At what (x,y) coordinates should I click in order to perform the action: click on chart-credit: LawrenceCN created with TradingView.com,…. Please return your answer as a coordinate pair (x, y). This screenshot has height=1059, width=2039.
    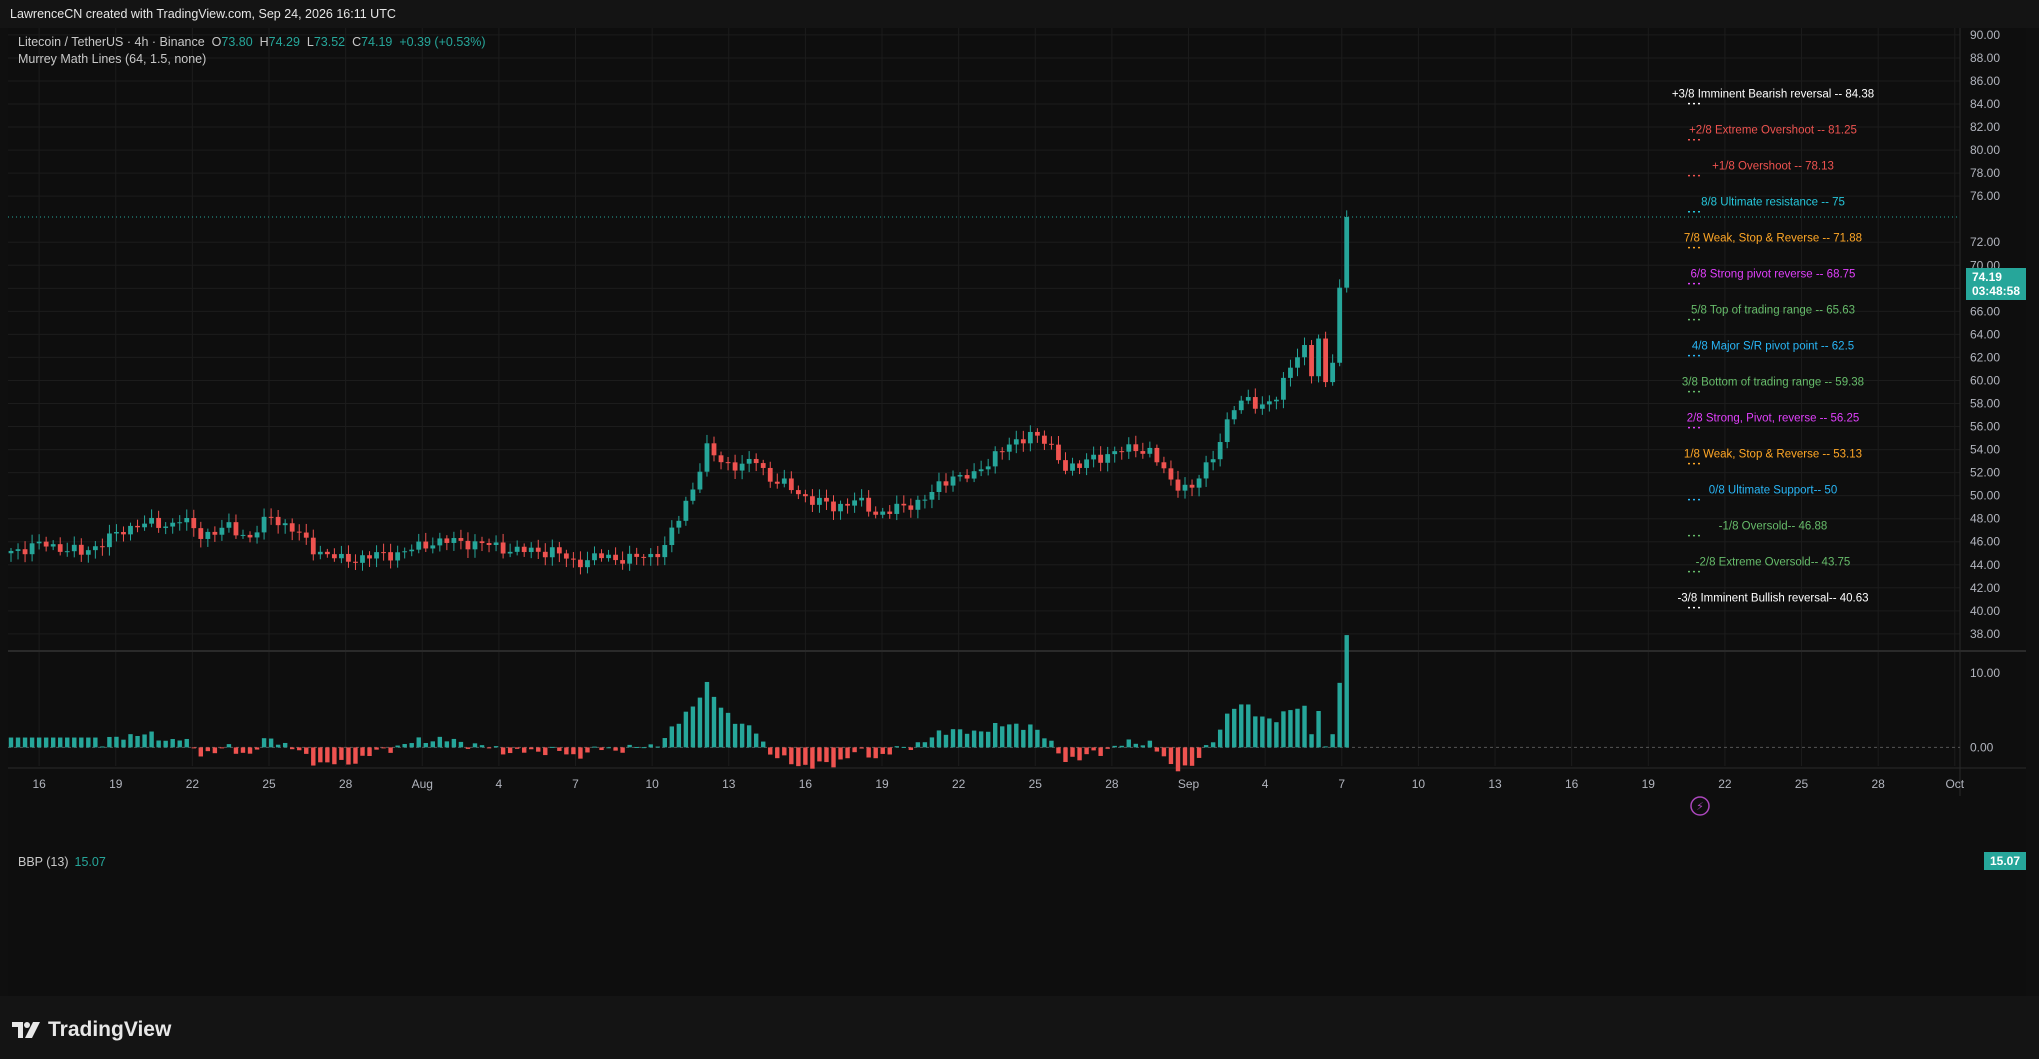
    Looking at the image, I should click on (203, 14).